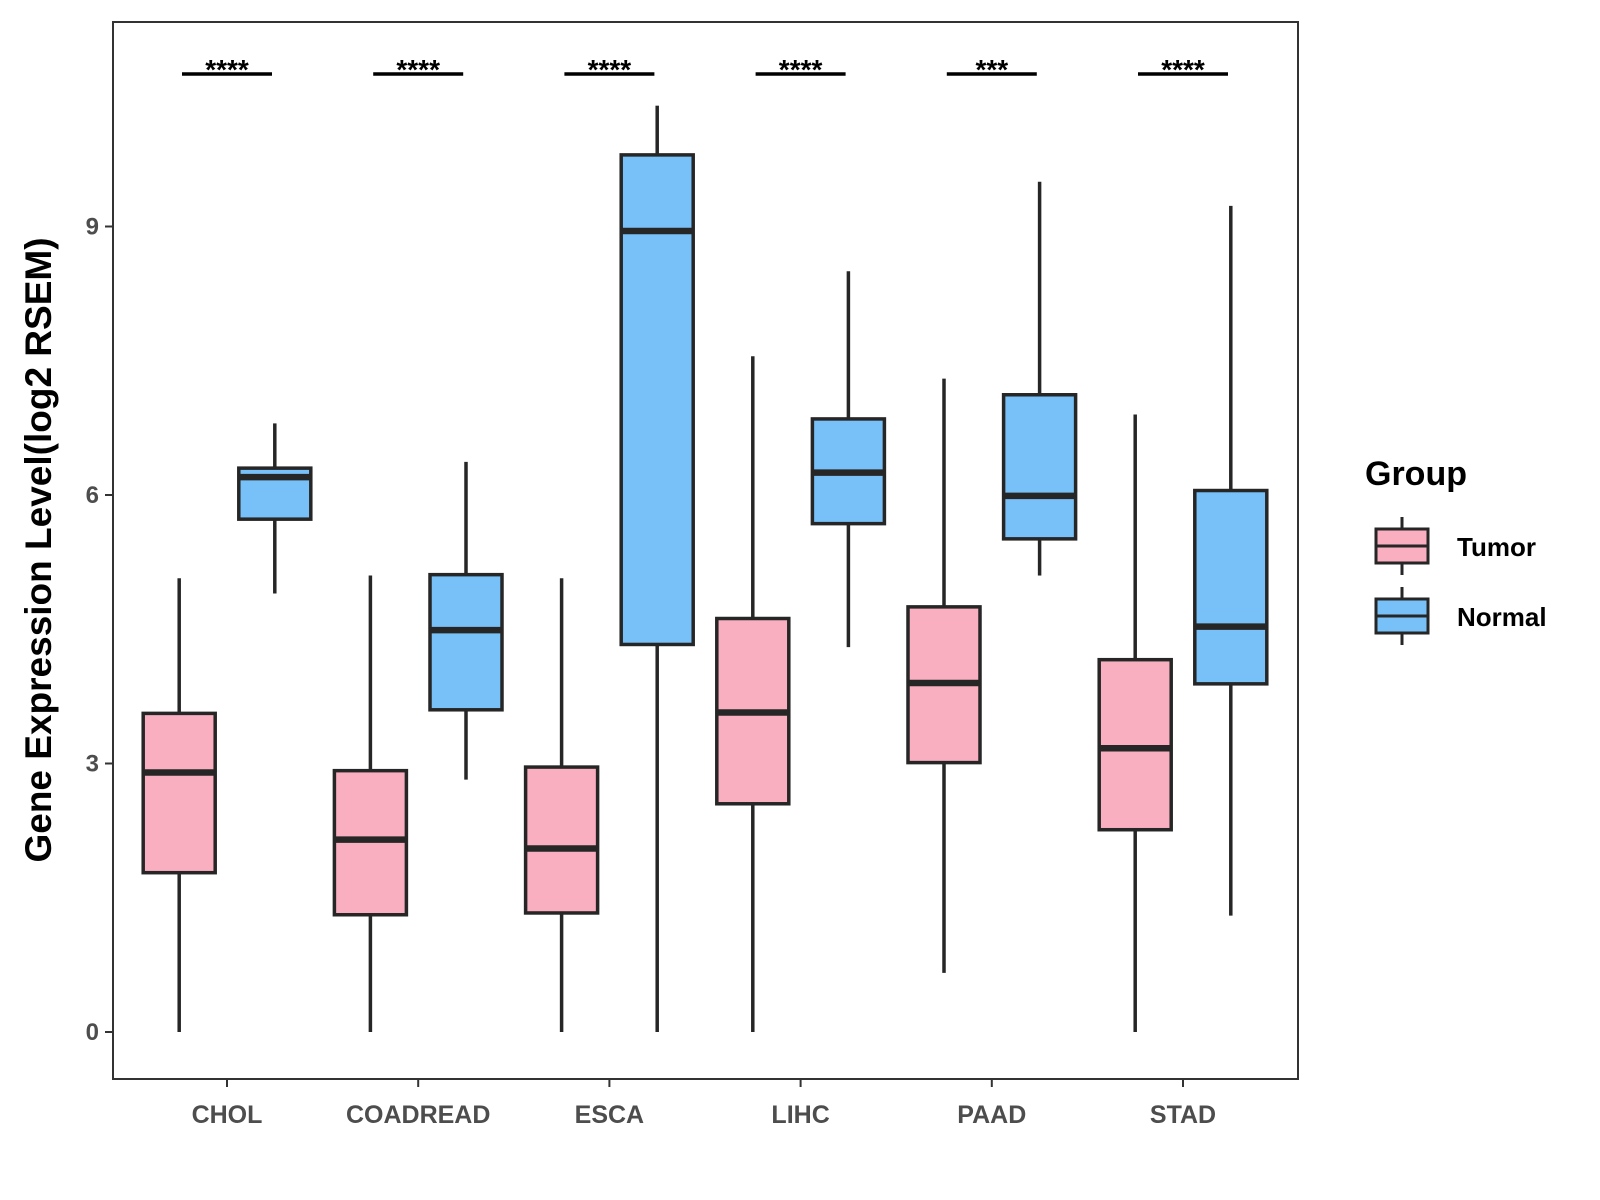 The width and height of the screenshot is (1600, 1200). I want to click on box-normal-paad, so click(1039, 378).